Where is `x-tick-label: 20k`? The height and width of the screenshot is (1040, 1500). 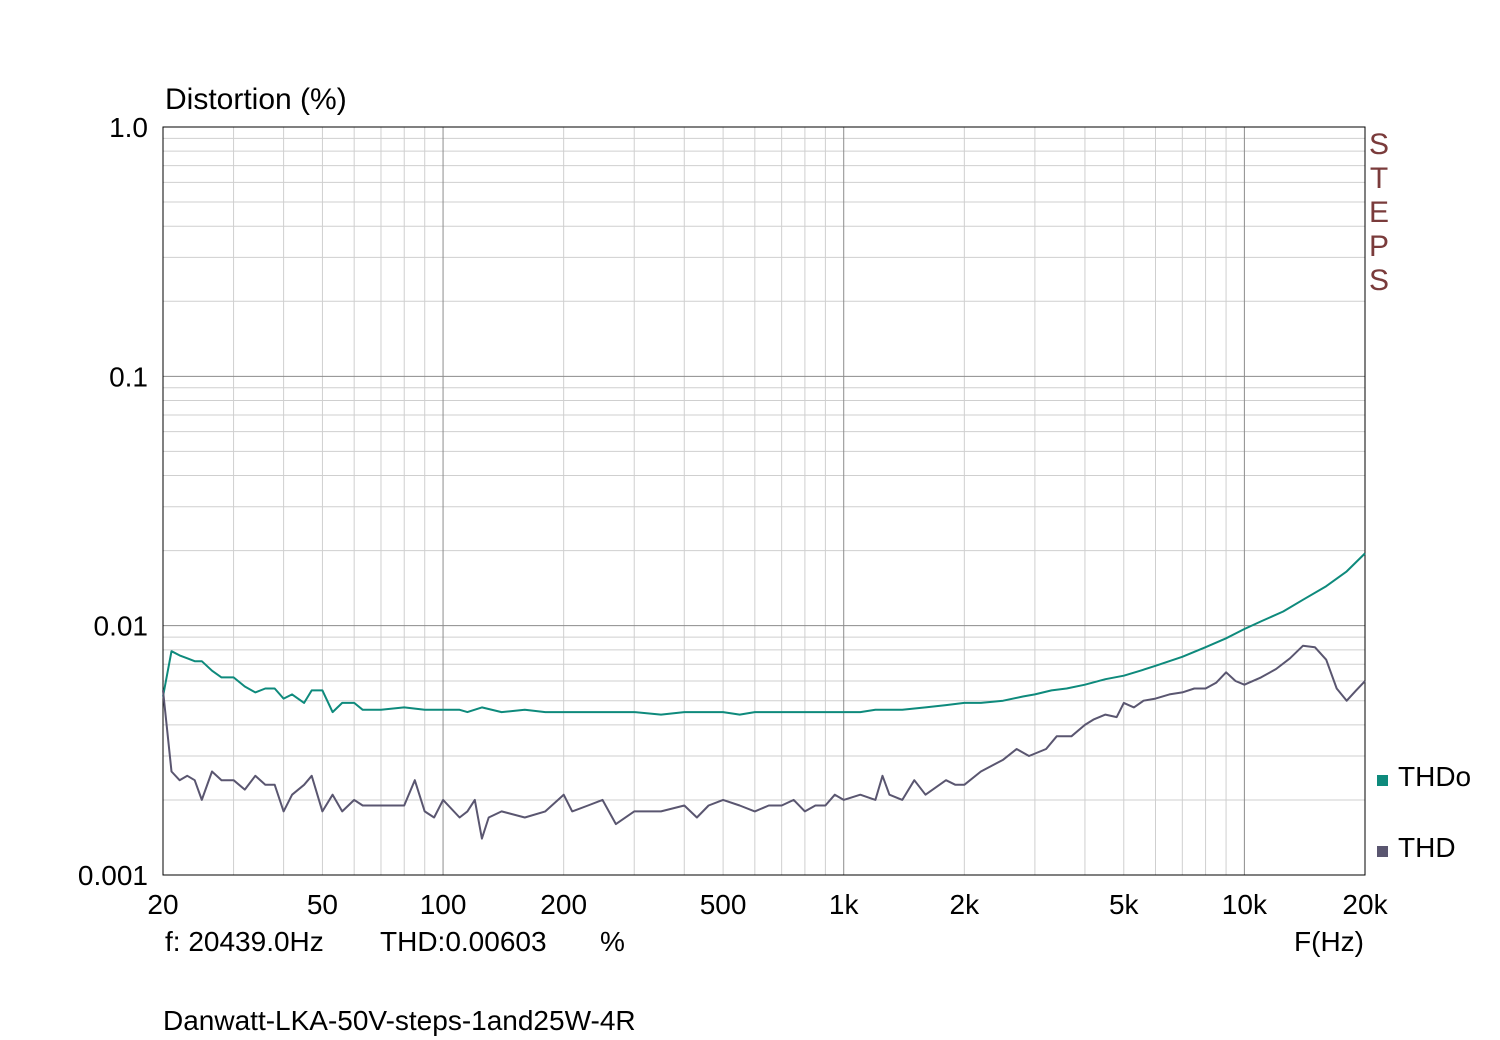
x-tick-label: 20k is located at coordinates (1365, 904).